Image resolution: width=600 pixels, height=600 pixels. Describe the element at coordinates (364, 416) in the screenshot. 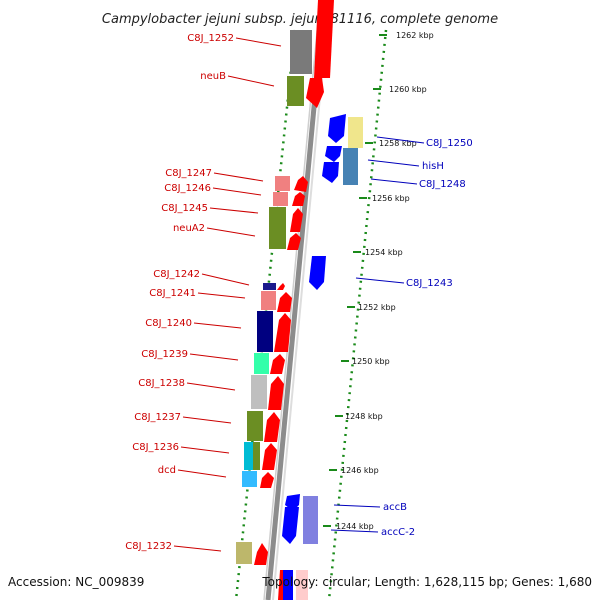

I see `kbp-label: 1248 kbp` at that location.